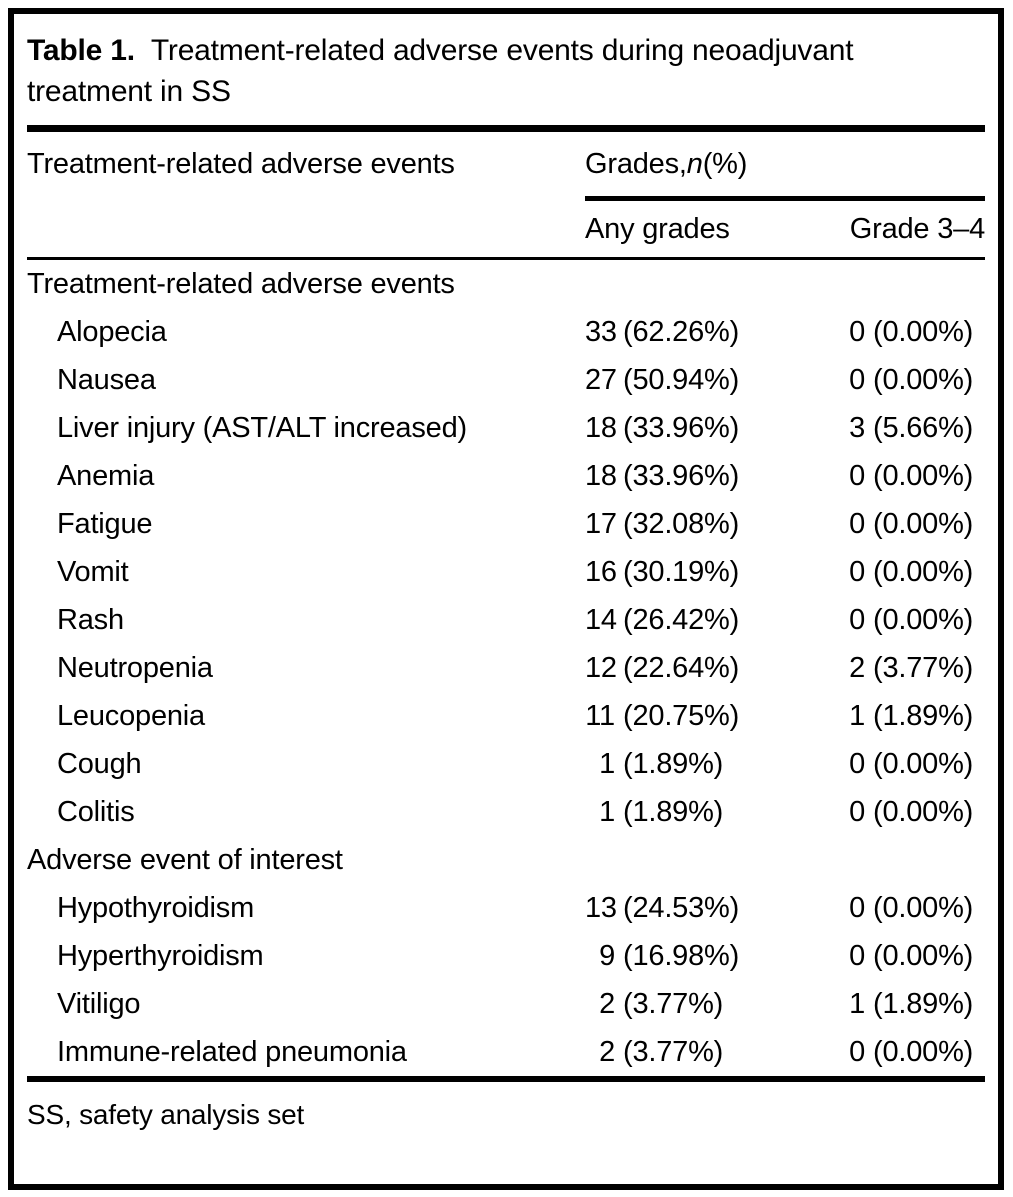 The height and width of the screenshot is (1197, 1013). Describe the element at coordinates (506, 860) in the screenshot. I see `section-header-row: Adverse event of interest` at that location.